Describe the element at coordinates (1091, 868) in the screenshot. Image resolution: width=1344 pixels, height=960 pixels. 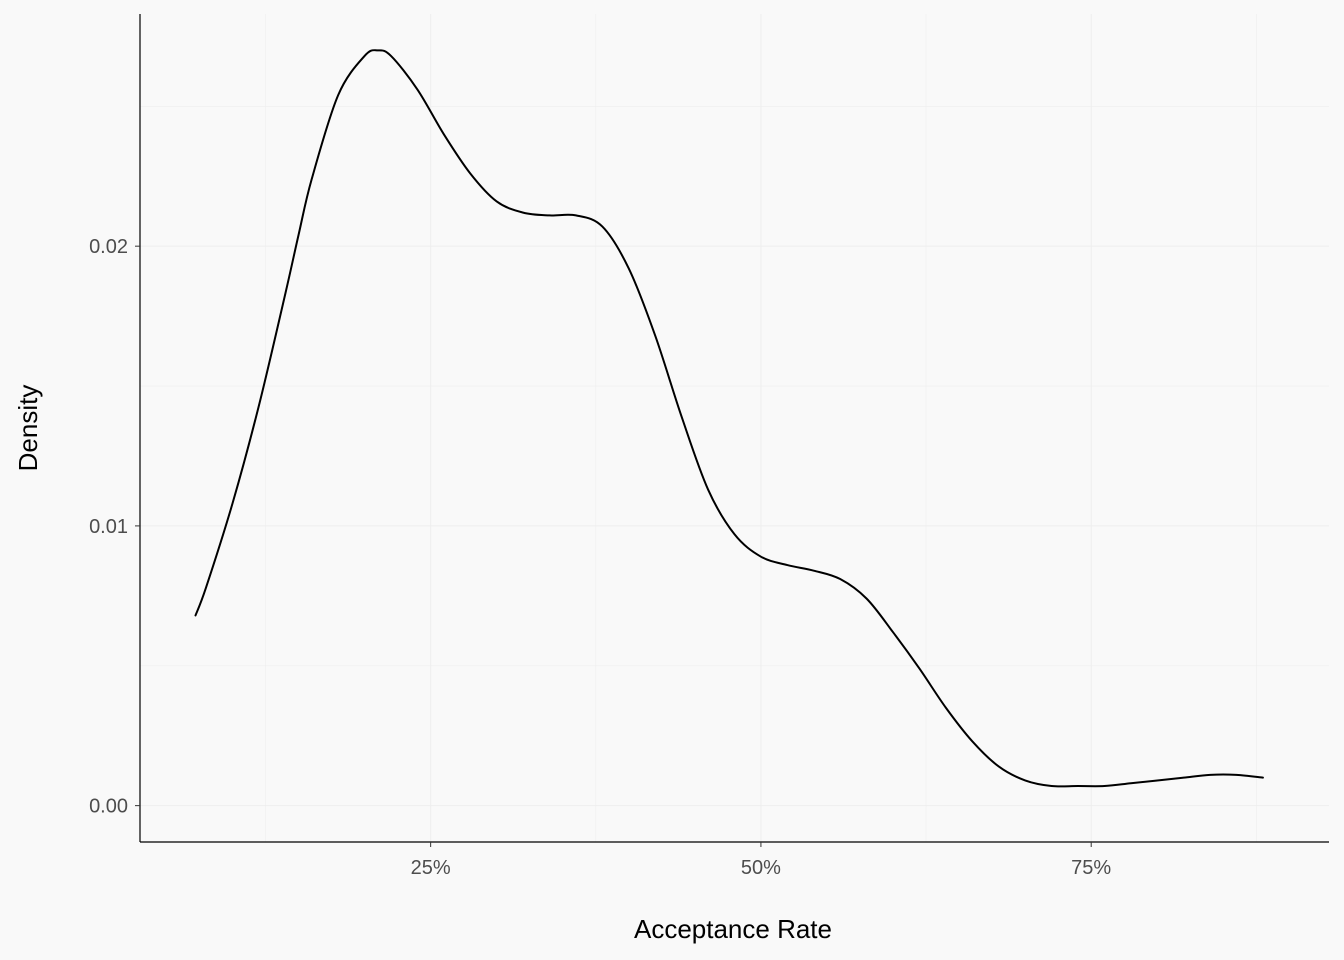
I see `x-tick-label: 75%` at that location.